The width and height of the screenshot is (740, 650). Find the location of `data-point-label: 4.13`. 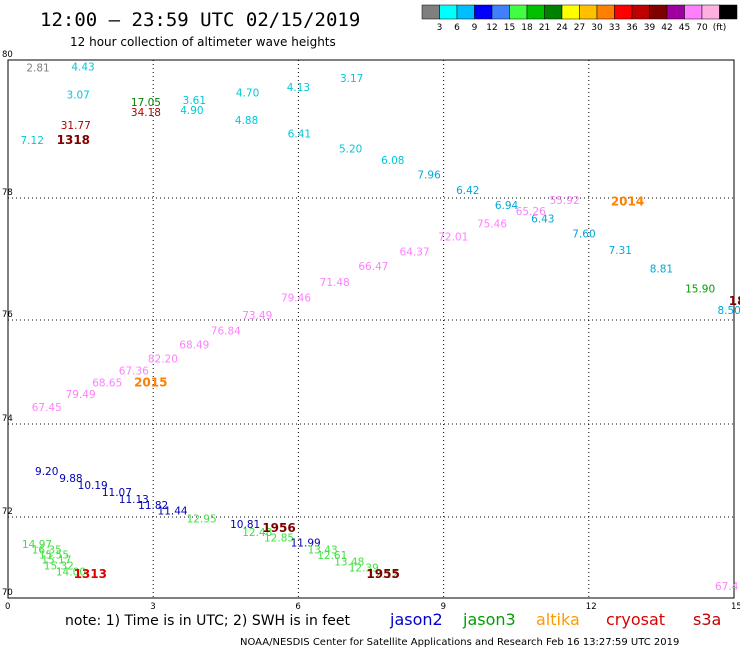

data-point-label: 4.13 is located at coordinates (298, 88).